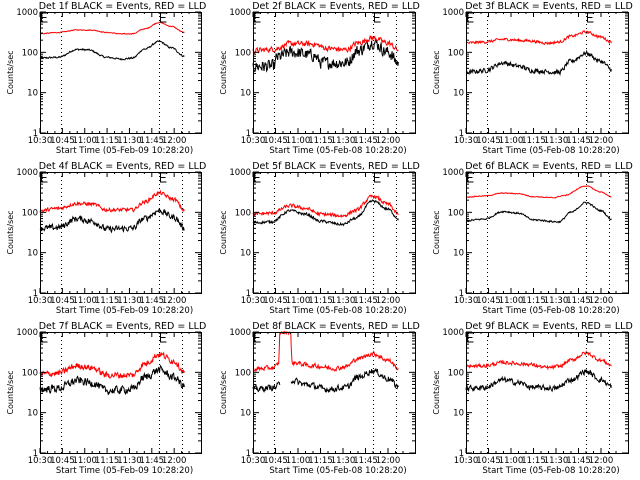  What do you see at coordinates (336, 6) in the screenshot?
I see `chart-title: Det 2f BLACK = Events, RED = LLD` at bounding box center [336, 6].